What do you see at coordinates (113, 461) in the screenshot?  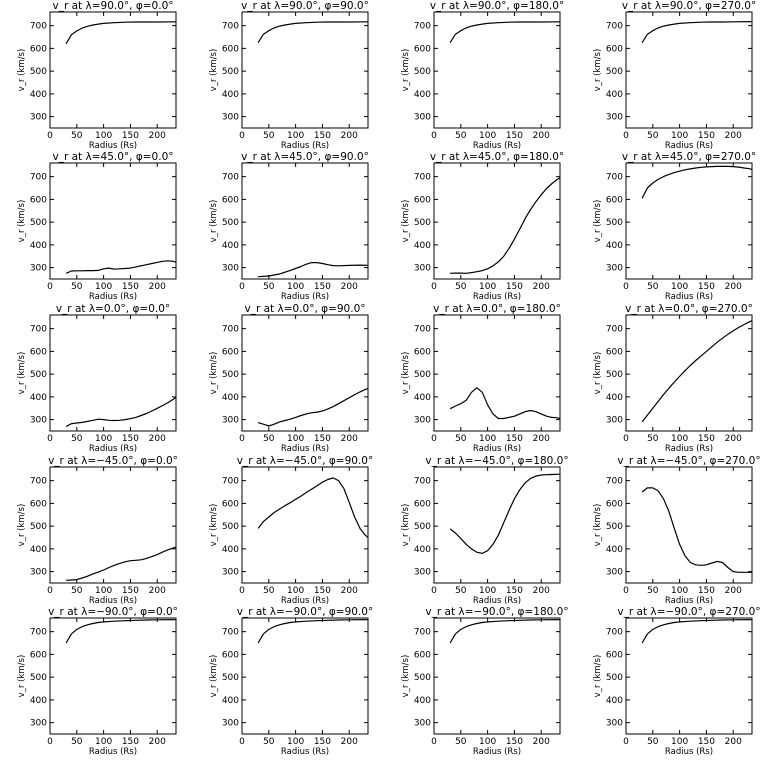 I see `panel-title: v_r at λ=−45.0°, φ=0.0°` at bounding box center [113, 461].